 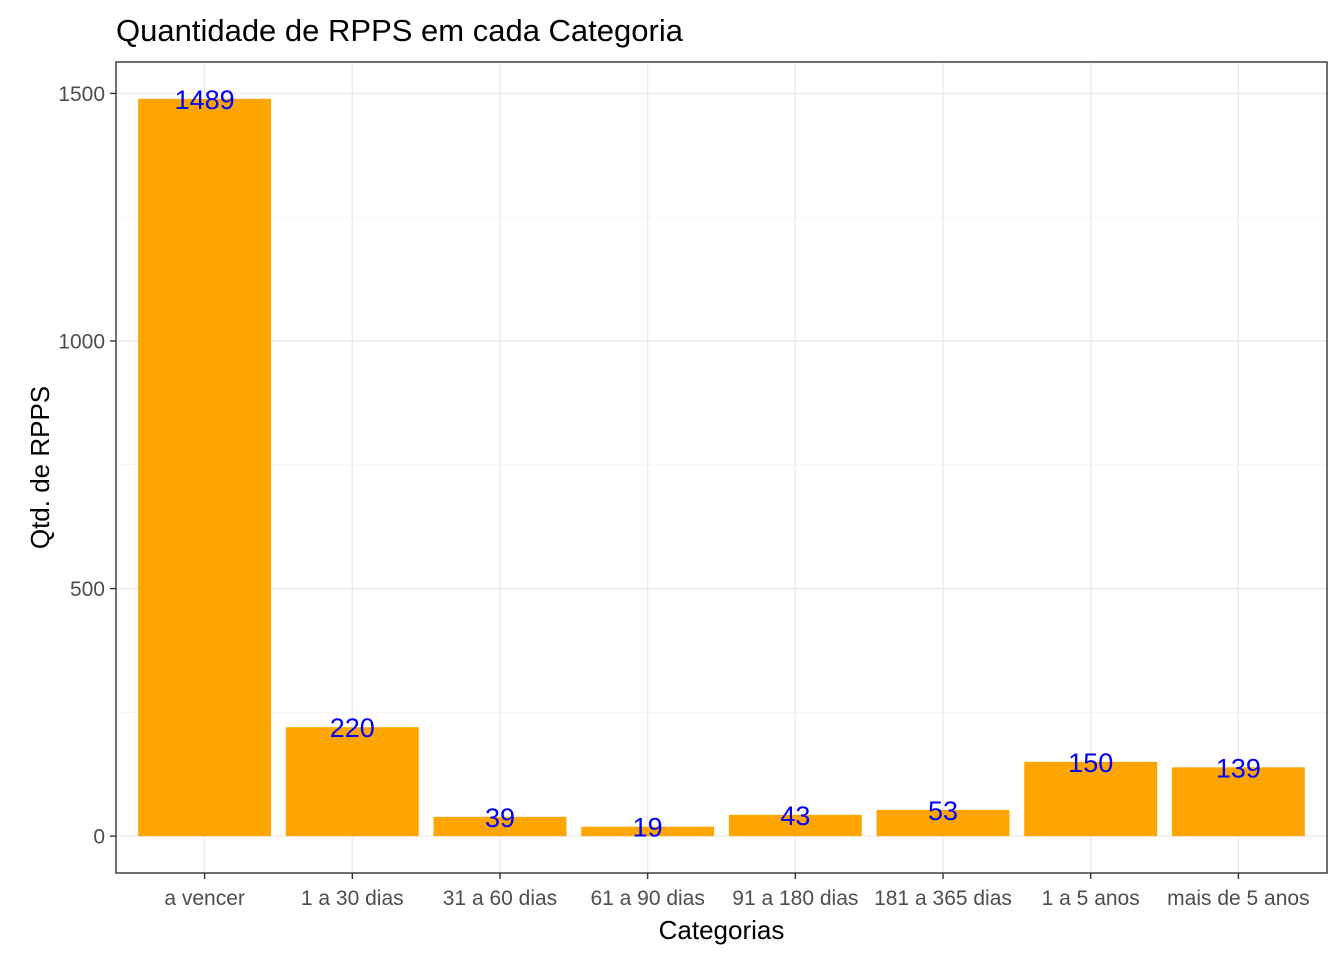 What do you see at coordinates (722, 930) in the screenshot?
I see `x-axis-title: Categorias` at bounding box center [722, 930].